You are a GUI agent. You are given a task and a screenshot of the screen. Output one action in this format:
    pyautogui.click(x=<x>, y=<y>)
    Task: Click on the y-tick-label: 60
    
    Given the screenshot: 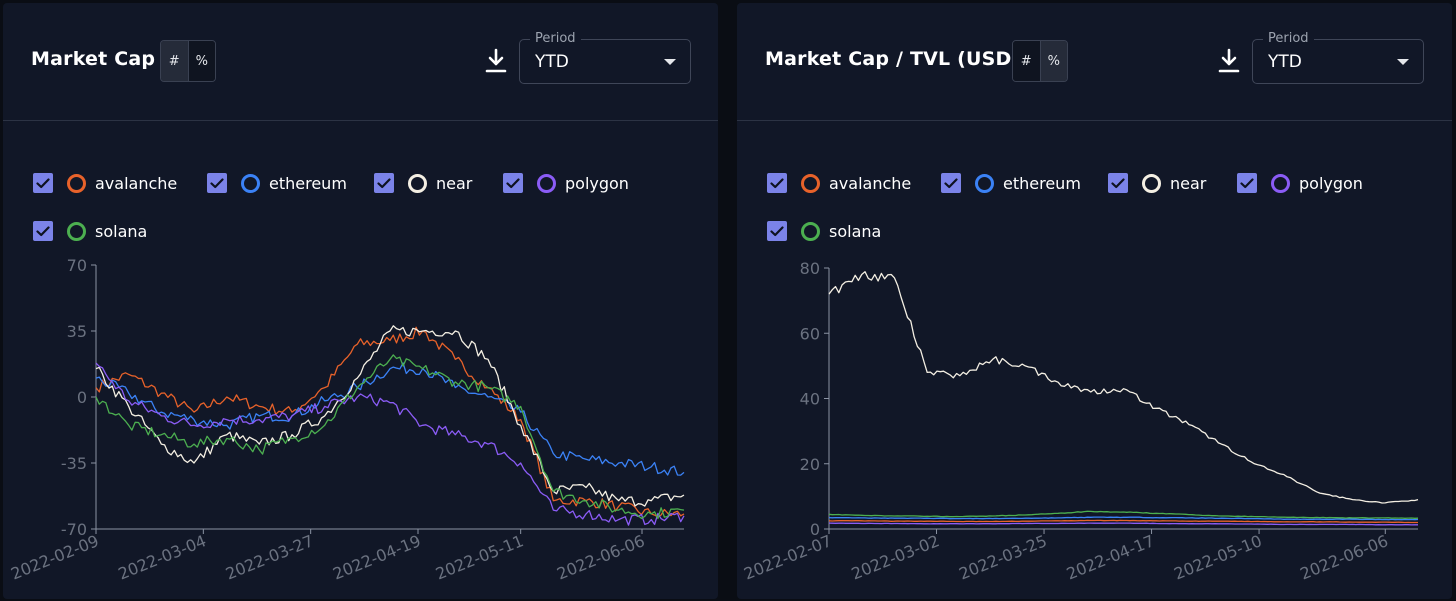 What is the action you would take?
    pyautogui.click(x=810, y=333)
    